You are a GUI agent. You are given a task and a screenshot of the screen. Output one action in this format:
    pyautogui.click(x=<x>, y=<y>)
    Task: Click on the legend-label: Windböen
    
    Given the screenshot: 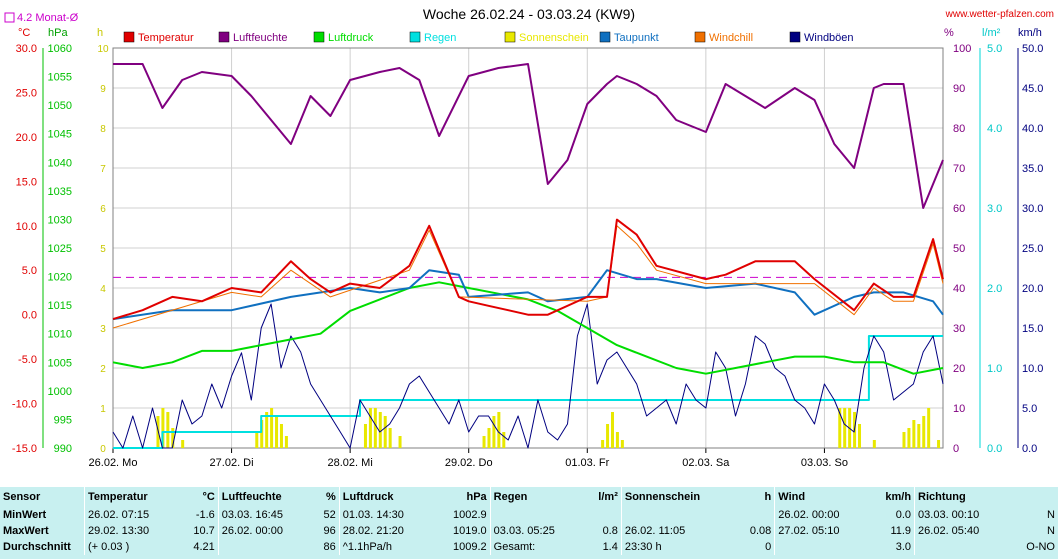 What is the action you would take?
    pyautogui.click(x=829, y=38)
    